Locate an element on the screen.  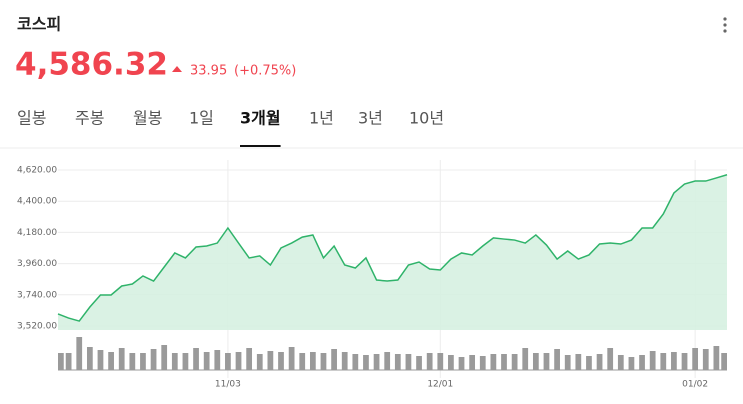
tab: 3개월 is located at coordinates (260, 118).